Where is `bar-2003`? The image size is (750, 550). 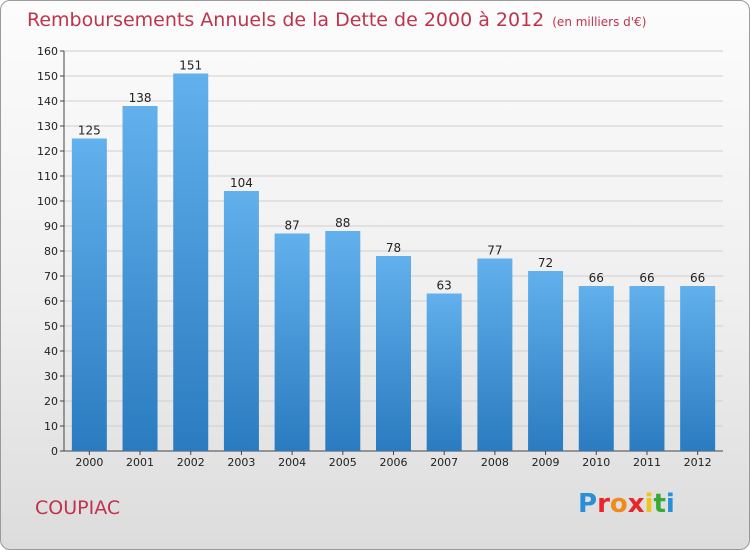 bar-2003 is located at coordinates (241, 321).